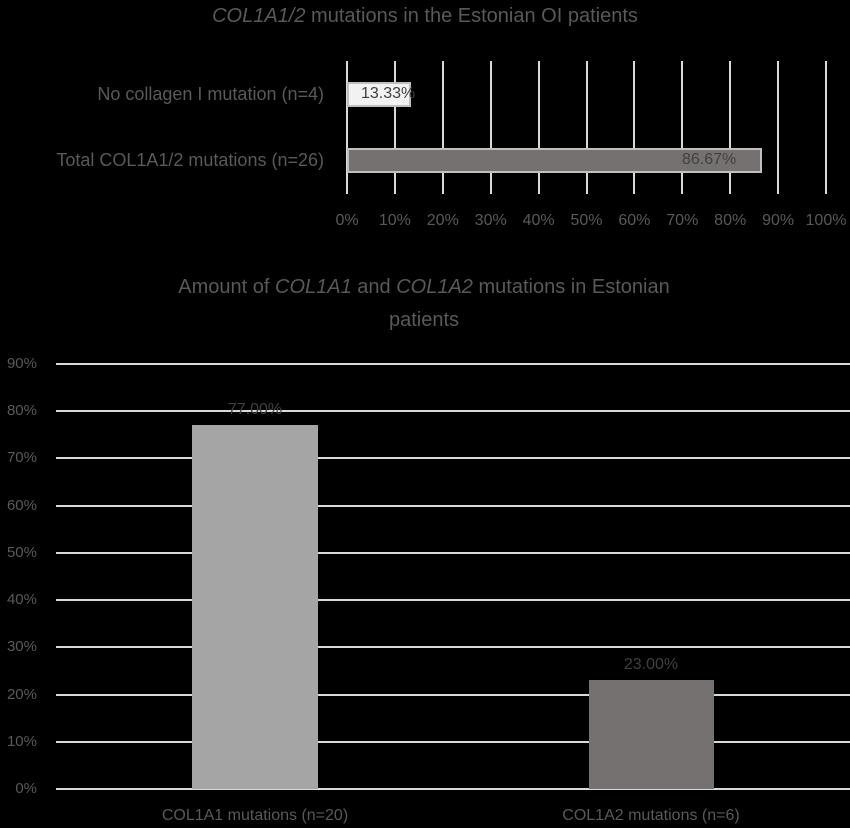  I want to click on top-x-tick-label: 70%, so click(682, 220).